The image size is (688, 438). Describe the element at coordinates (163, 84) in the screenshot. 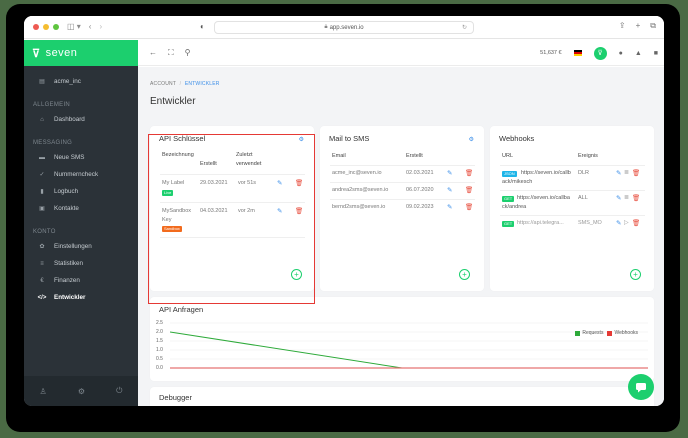

I see `breadcrumb-account: ACCOUNT` at that location.